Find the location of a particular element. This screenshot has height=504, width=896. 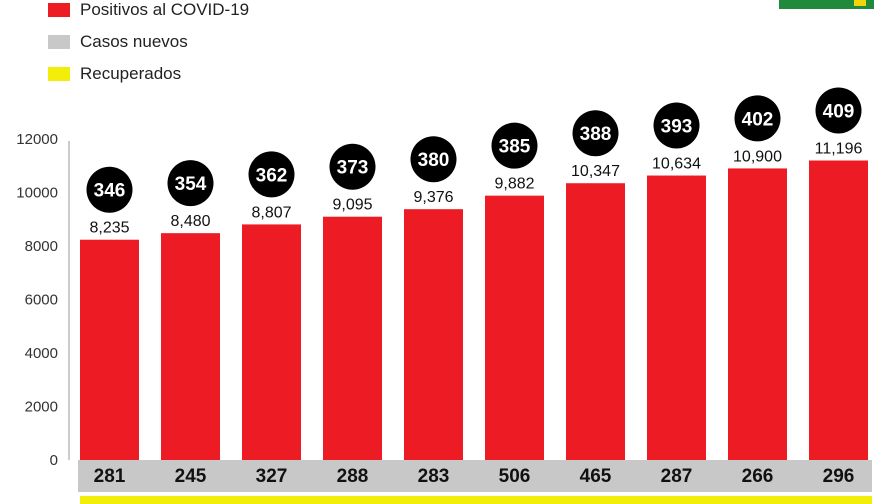

casos-nuevos-value: 283 is located at coordinates (434, 476).